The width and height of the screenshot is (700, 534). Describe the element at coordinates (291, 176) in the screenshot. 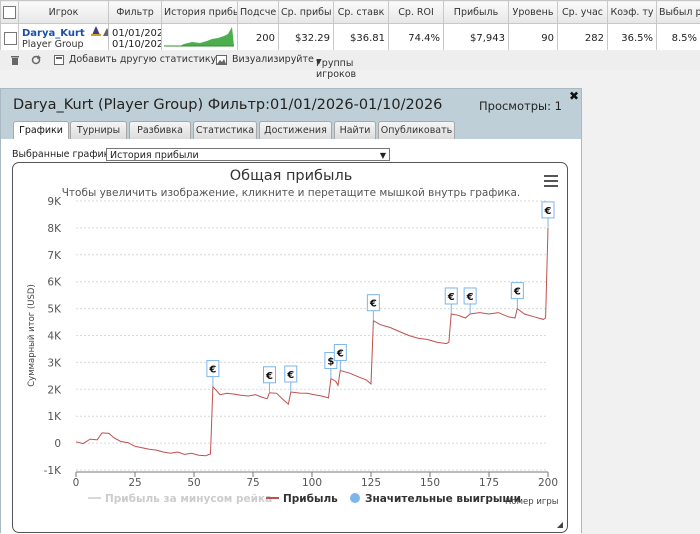

I see `chart-title: Общая прибыль` at that location.